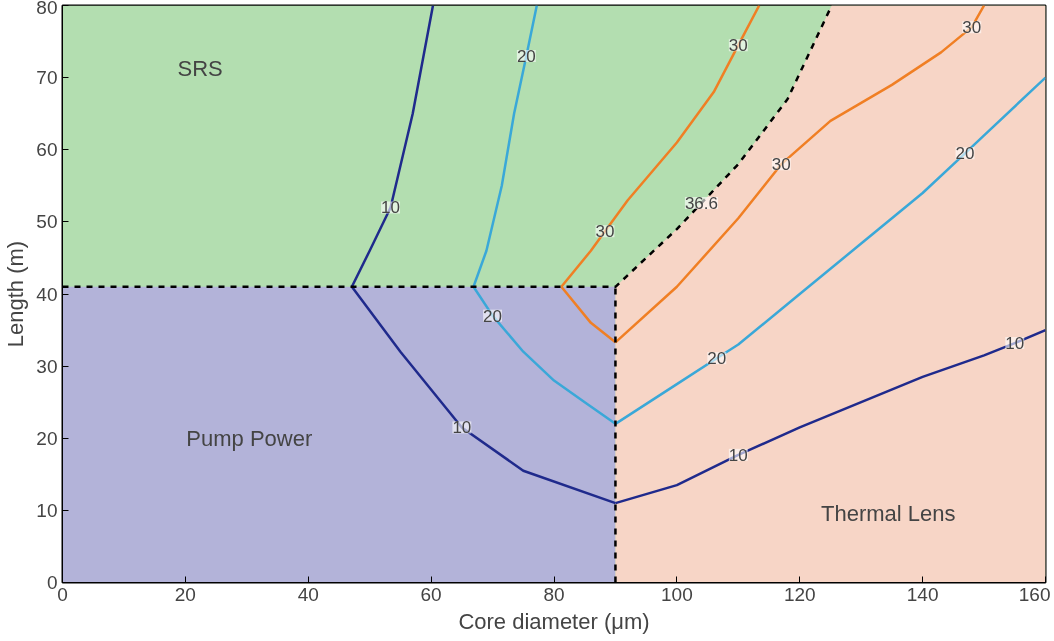 This screenshot has height=641, width=1054. I want to click on x-tick-label: 20, so click(185, 594).